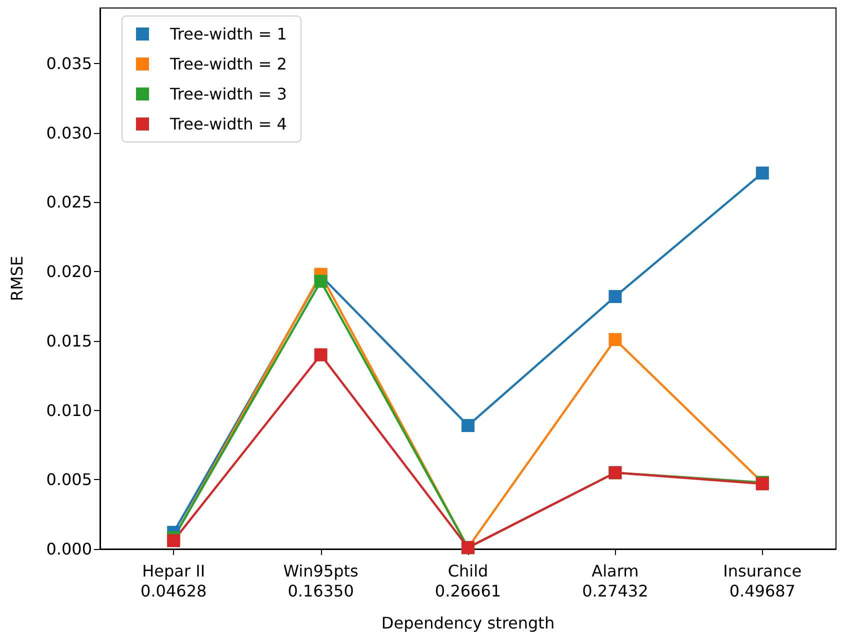 The image size is (853, 640). Describe the element at coordinates (615, 581) in the screenshot. I see `x-tick-label: Alarm 0.27432` at that location.